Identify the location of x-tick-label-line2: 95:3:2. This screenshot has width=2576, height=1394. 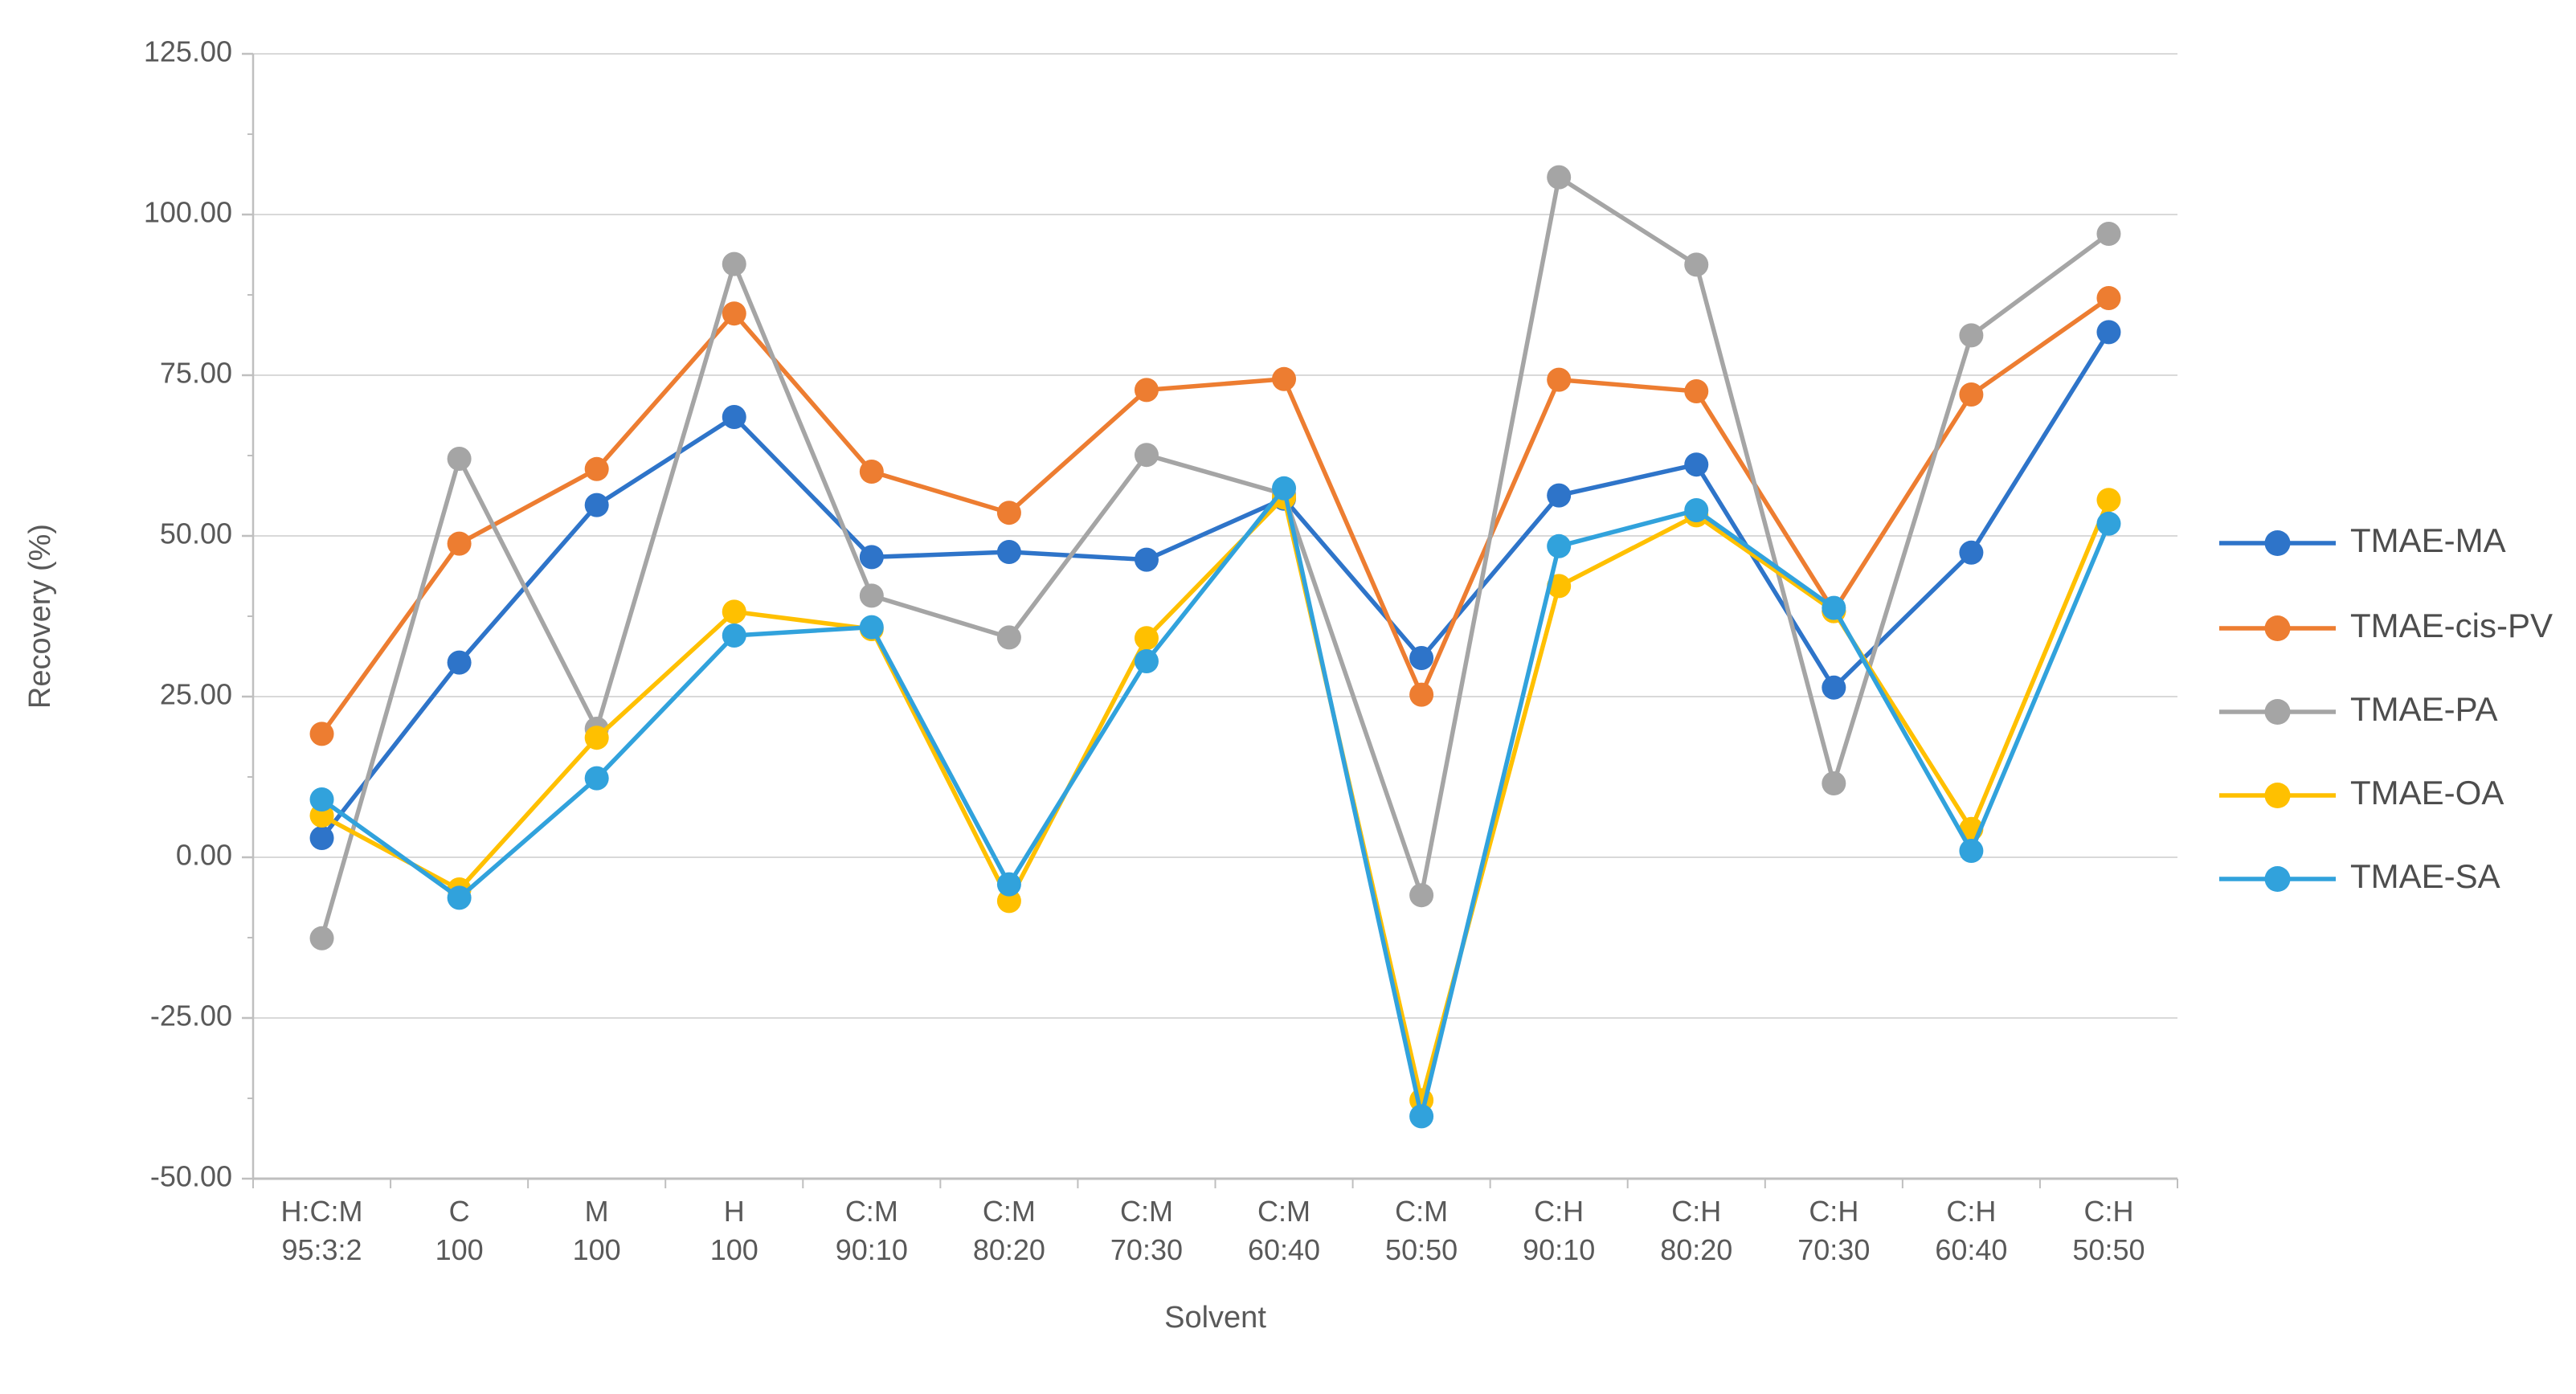
(321, 1249).